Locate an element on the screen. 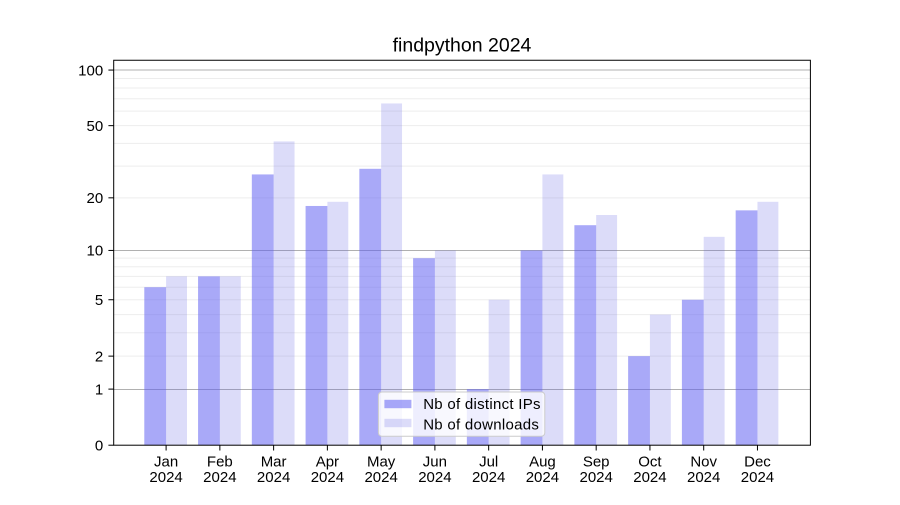 This screenshot has height=505, width=900. svg-text: Sep is located at coordinates (596, 462).